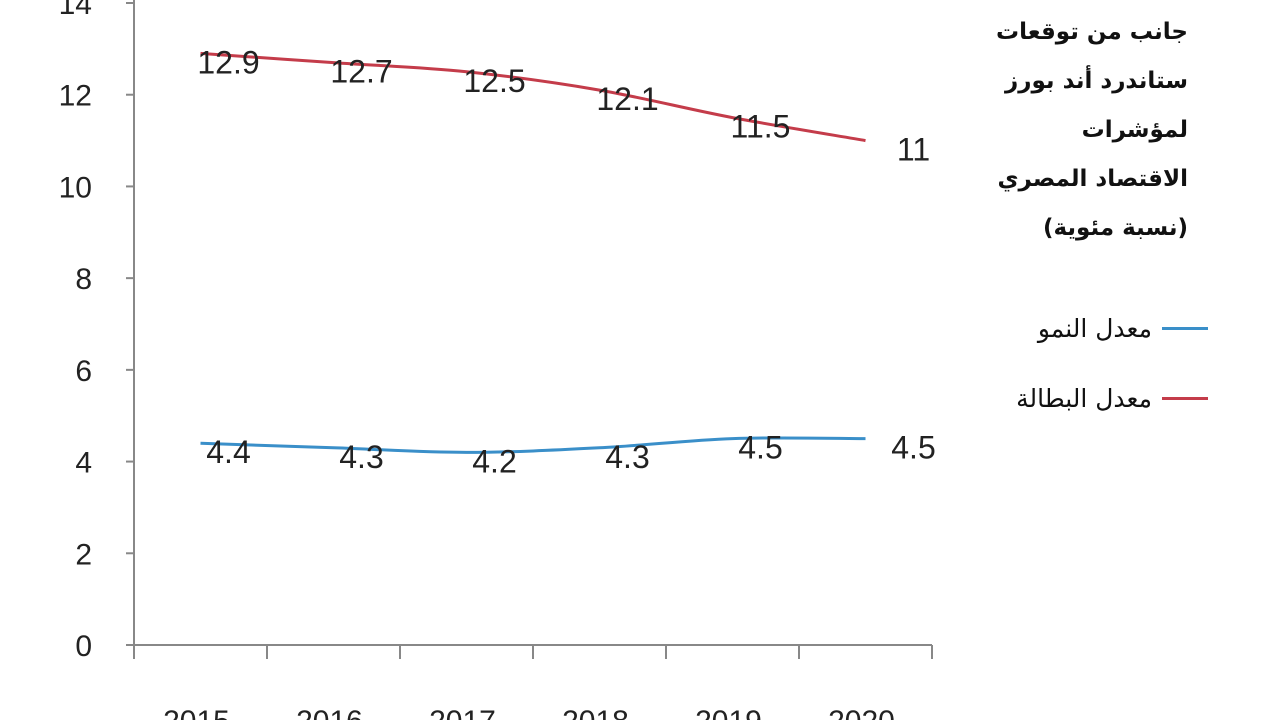 This screenshot has height=720, width=1280. I want to click on x-tick-label: 2017, so click(462, 712).